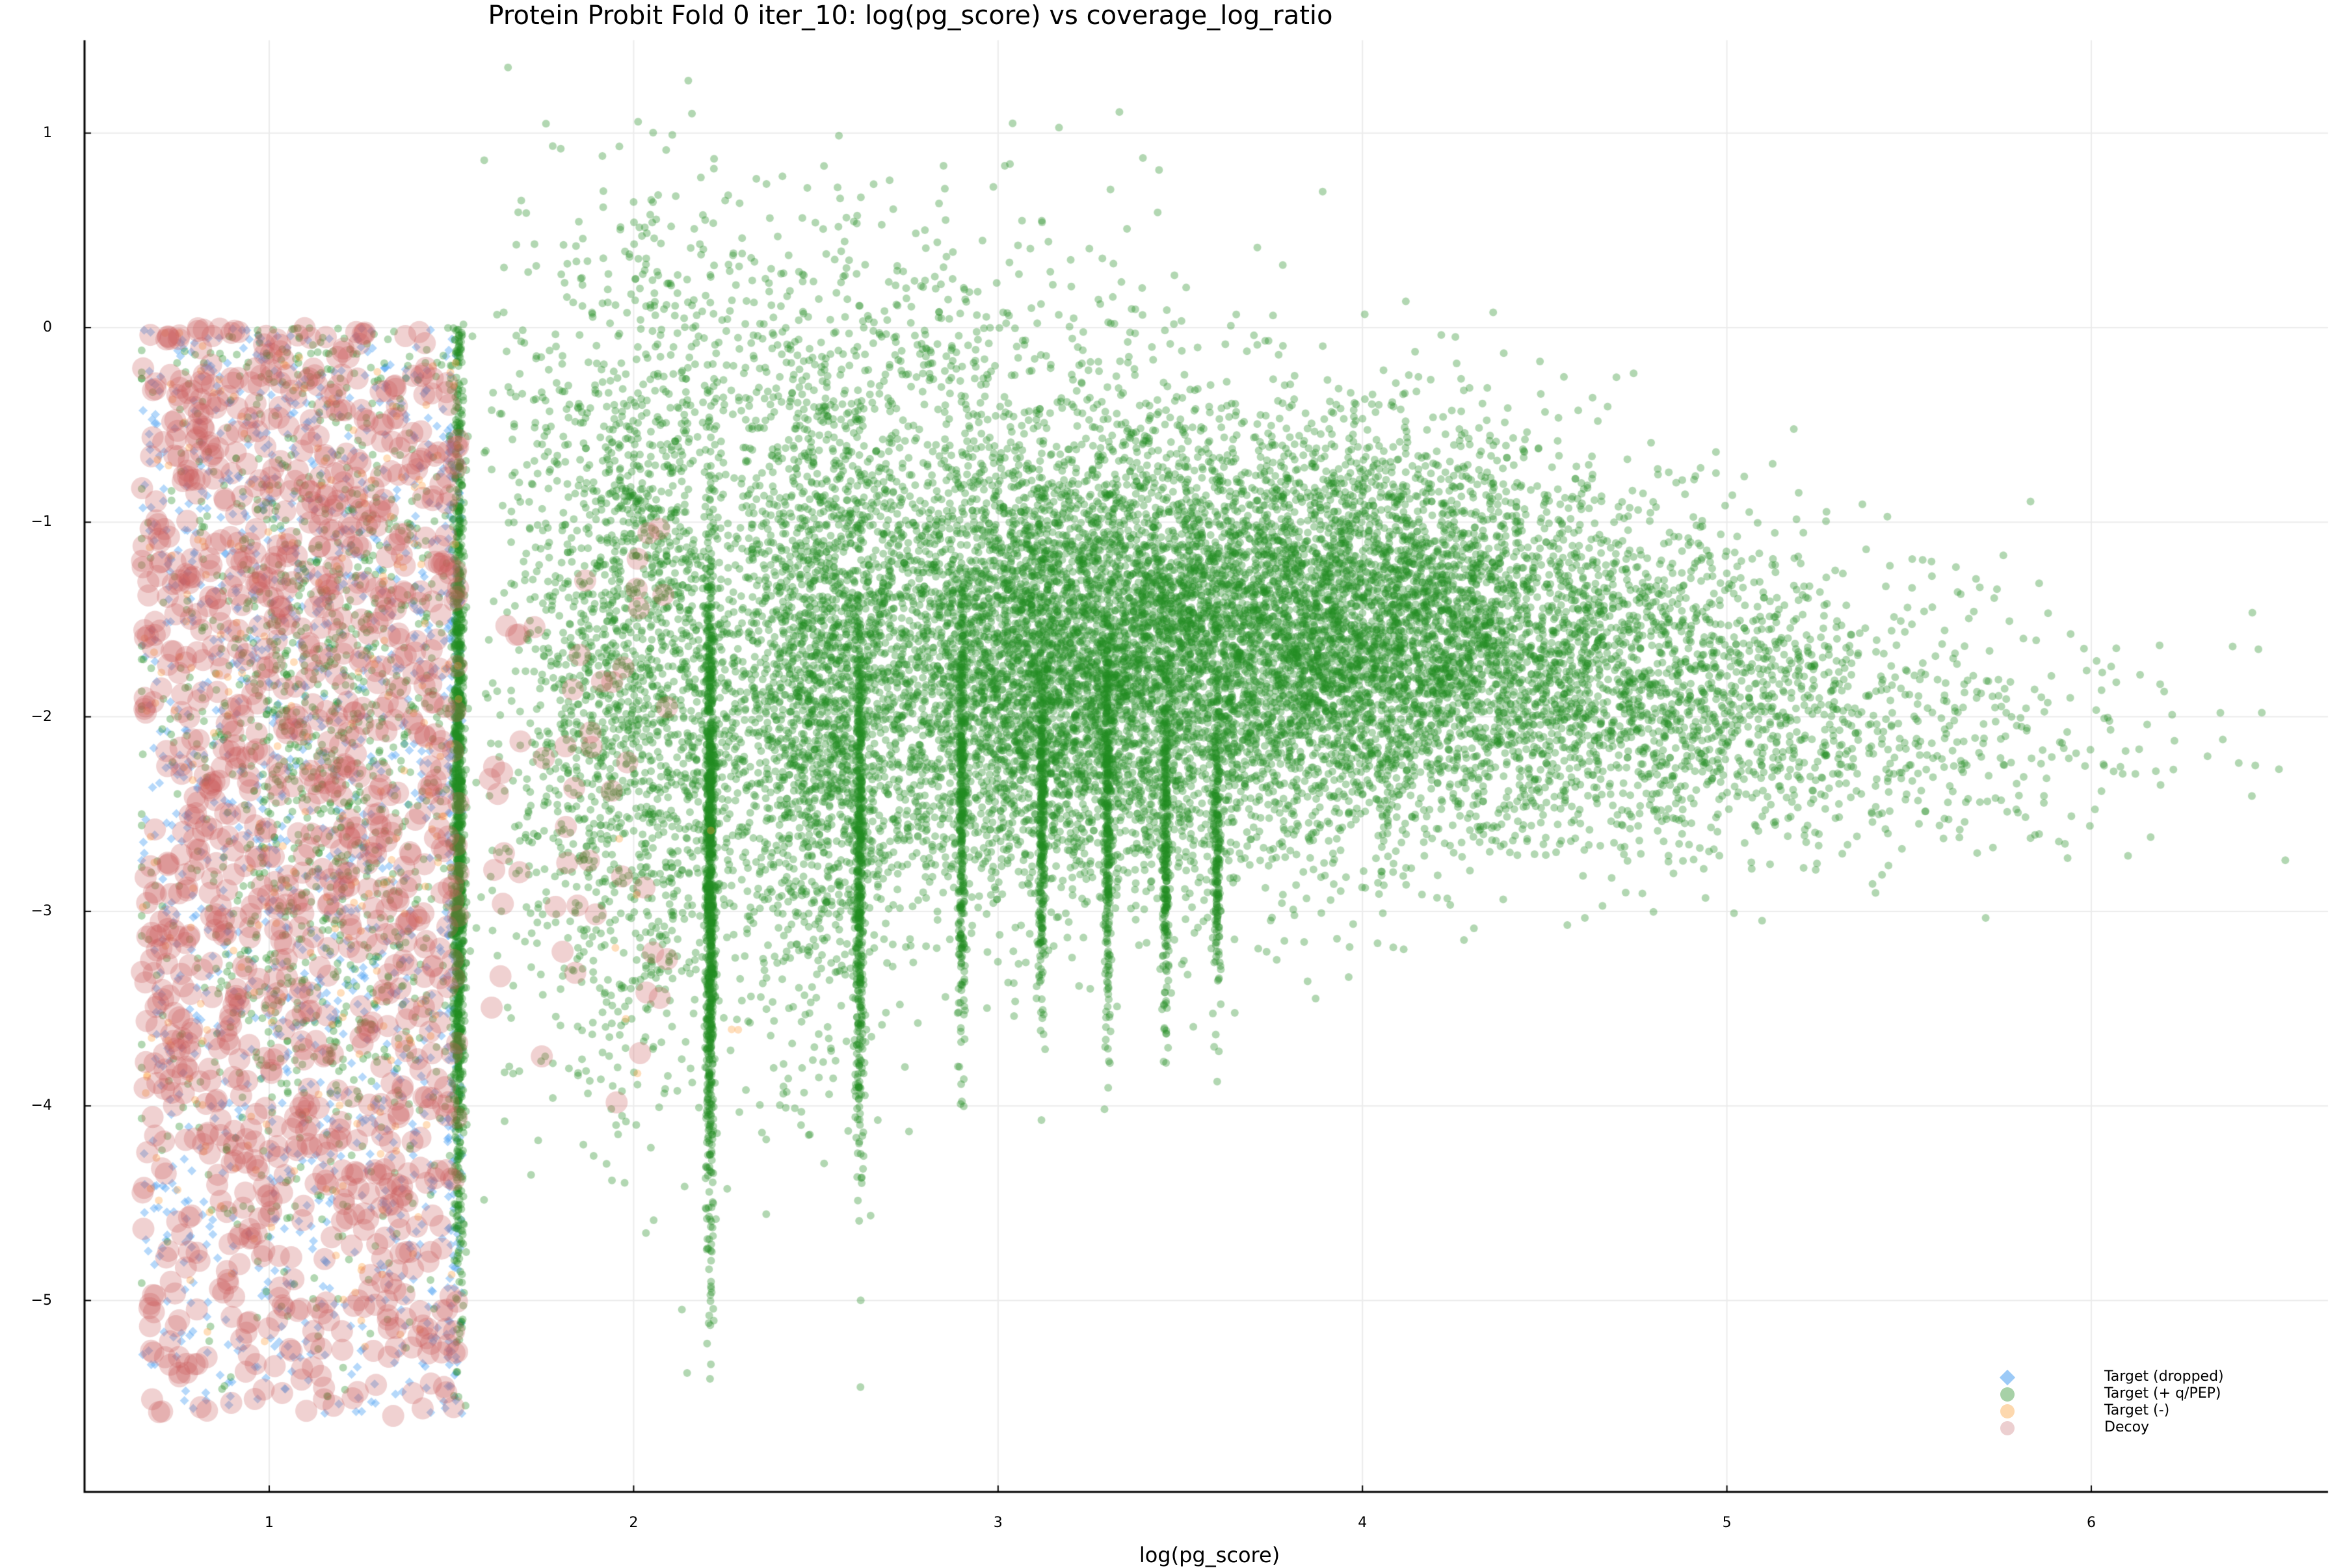 This screenshot has width=2341, height=1568. I want to click on y-tick-label: −3, so click(41, 910).